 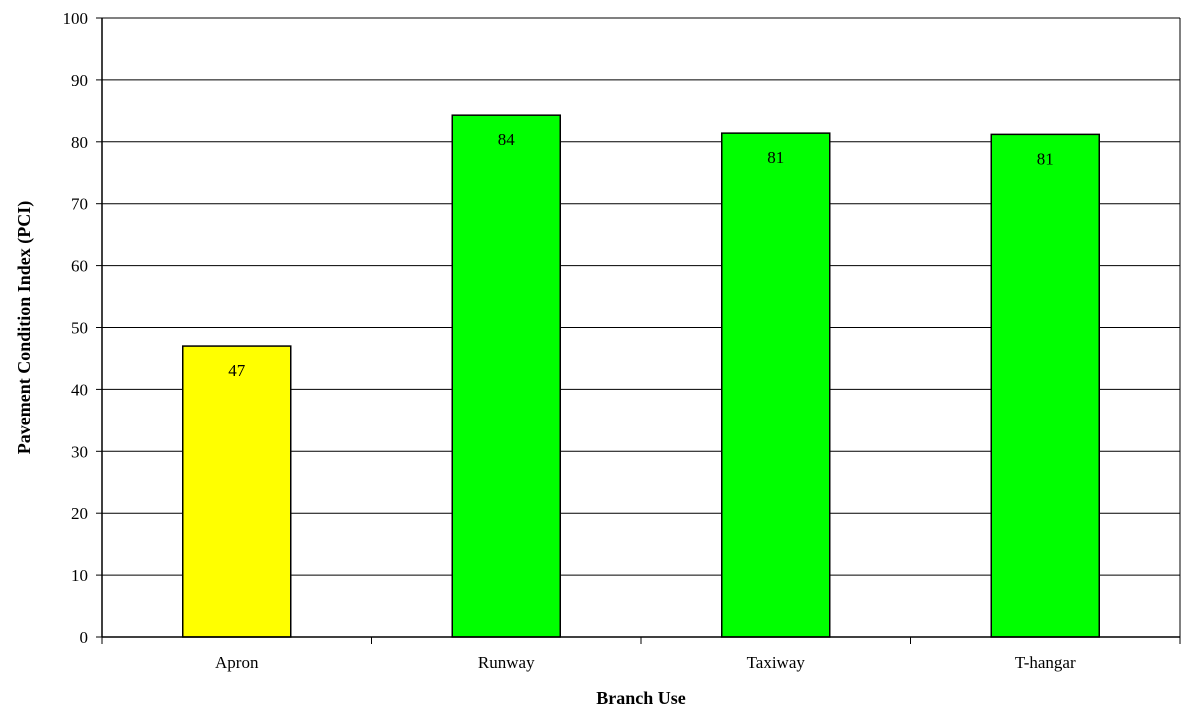 I want to click on y-tick-label: 60, so click(x=79, y=266).